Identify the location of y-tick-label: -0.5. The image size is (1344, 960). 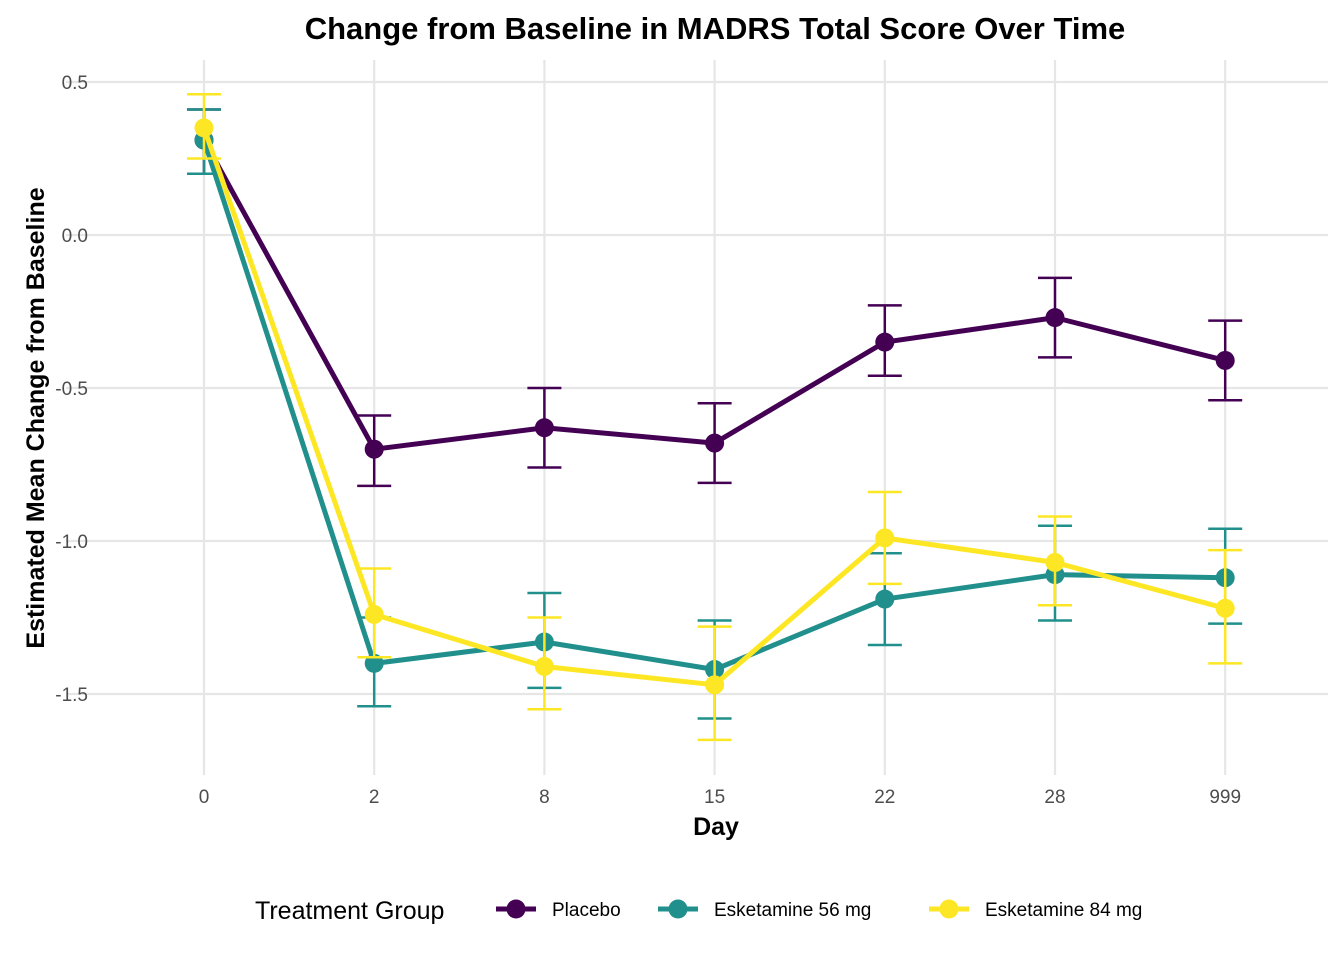
(71, 389).